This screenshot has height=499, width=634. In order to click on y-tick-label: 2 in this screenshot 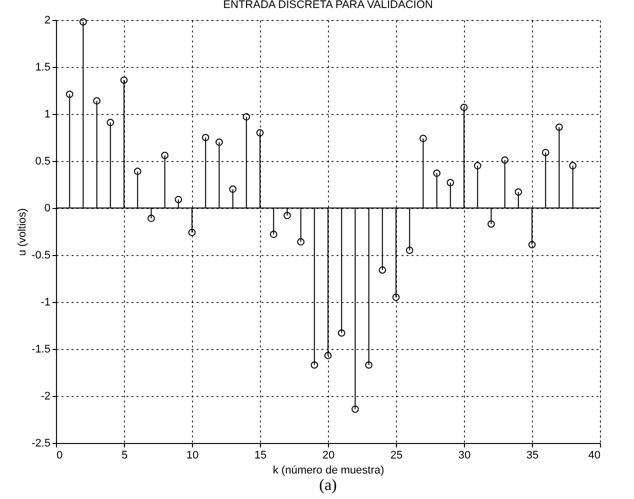, I will do `click(47, 20)`.